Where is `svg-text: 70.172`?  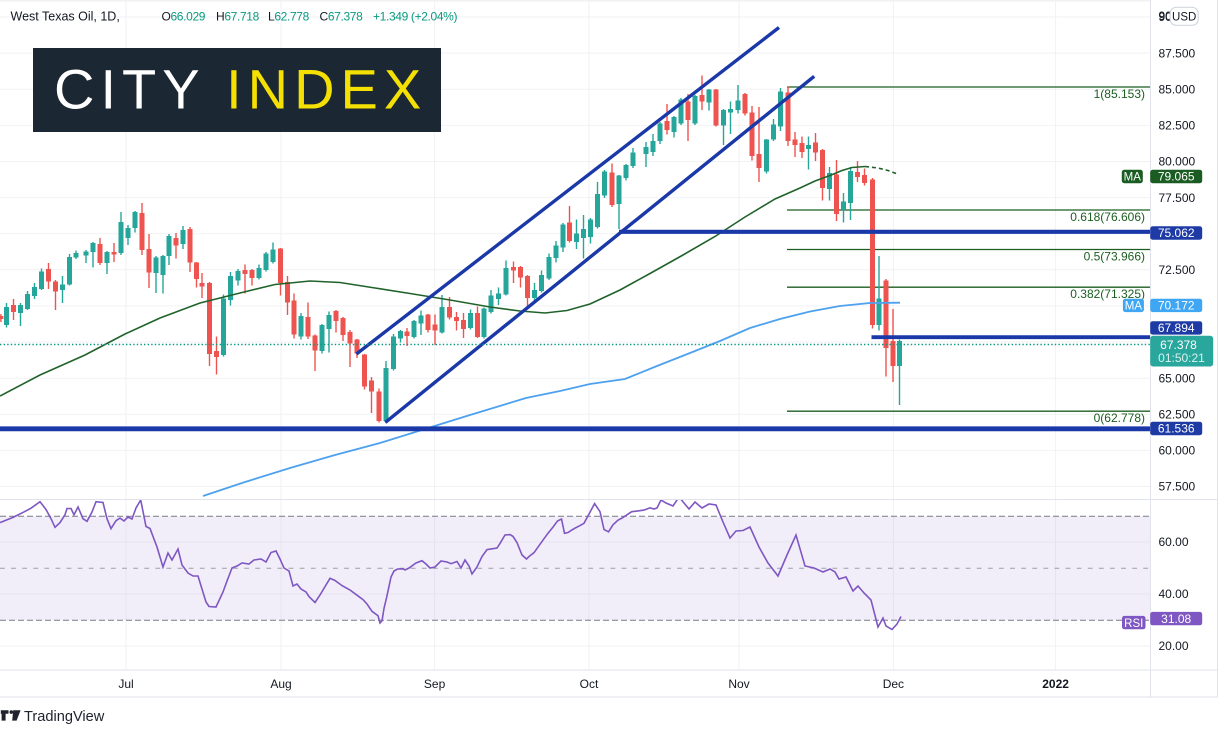
svg-text: 70.172 is located at coordinates (1176, 306).